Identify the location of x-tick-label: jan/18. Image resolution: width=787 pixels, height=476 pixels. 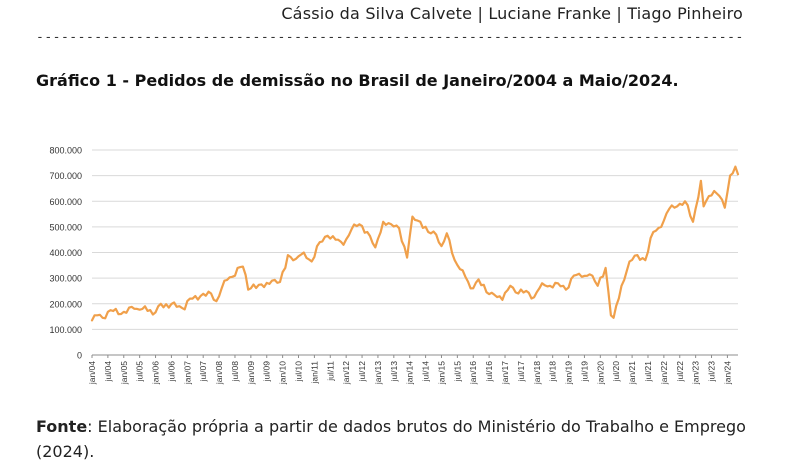
(537, 373).